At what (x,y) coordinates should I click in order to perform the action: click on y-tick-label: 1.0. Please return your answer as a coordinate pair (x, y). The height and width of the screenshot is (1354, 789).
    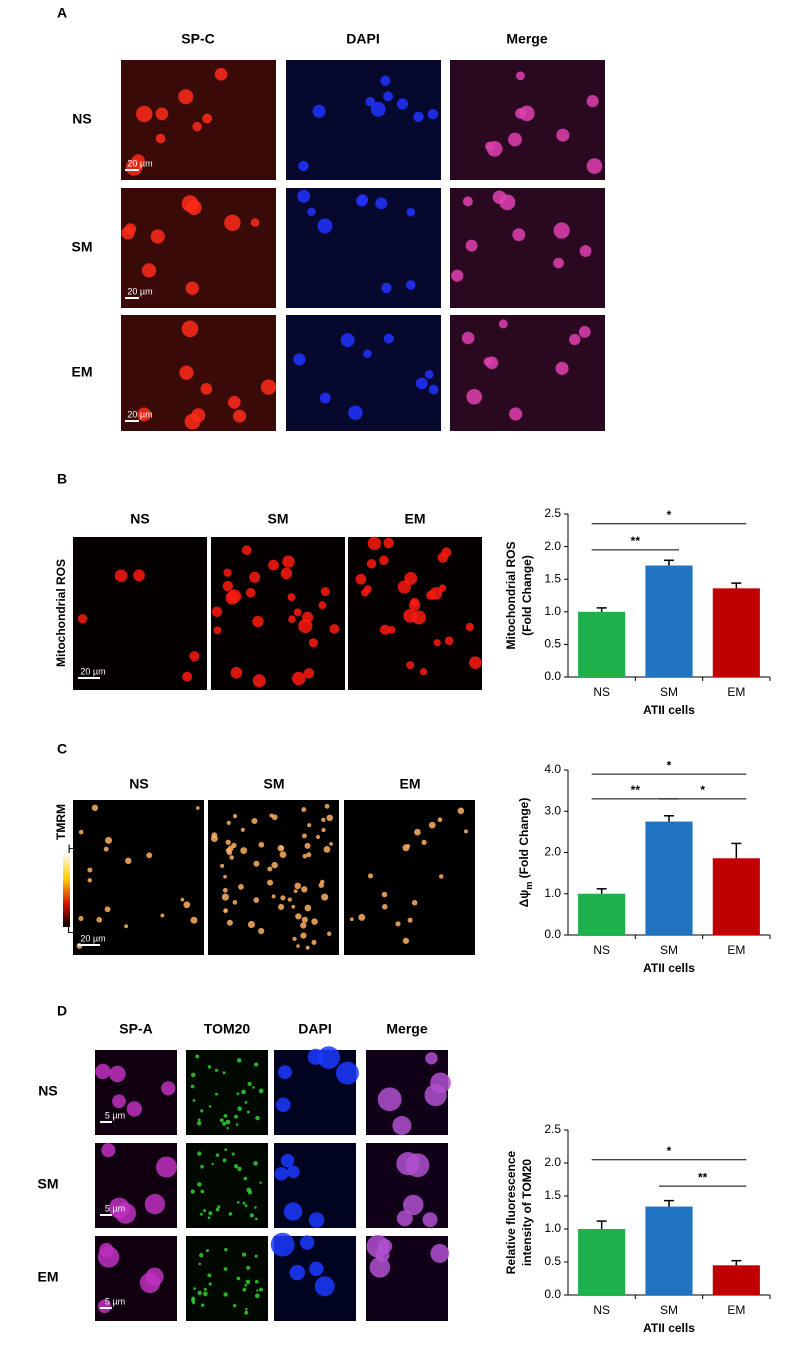
    Looking at the image, I should click on (552, 893).